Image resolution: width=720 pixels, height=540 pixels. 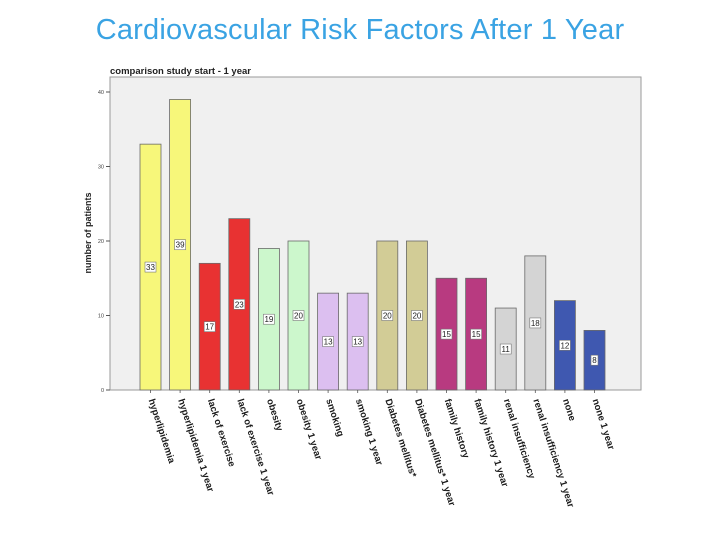 What do you see at coordinates (102, 391) in the screenshot?
I see `y-tick-label: 0` at bounding box center [102, 391].